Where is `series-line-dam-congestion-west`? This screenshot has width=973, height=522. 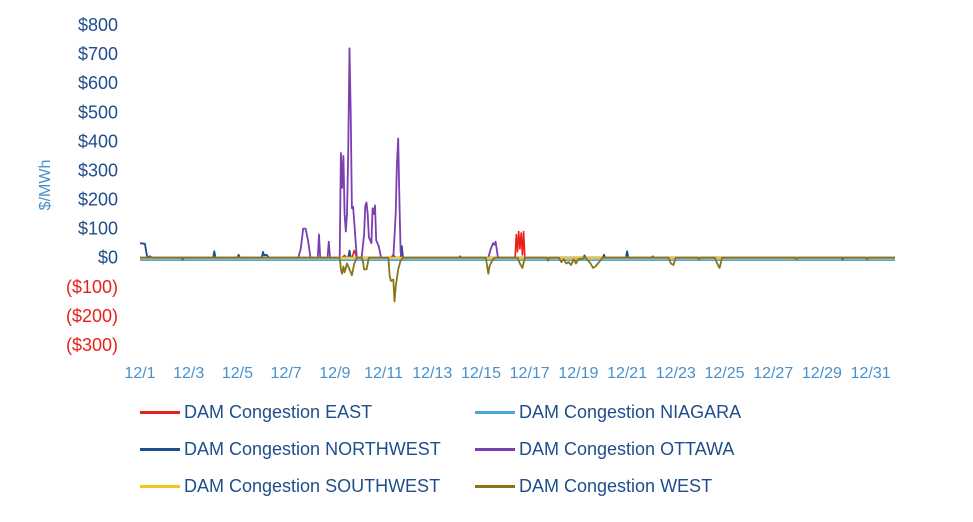
series-line-dam-congestion-west is located at coordinates (517, 279).